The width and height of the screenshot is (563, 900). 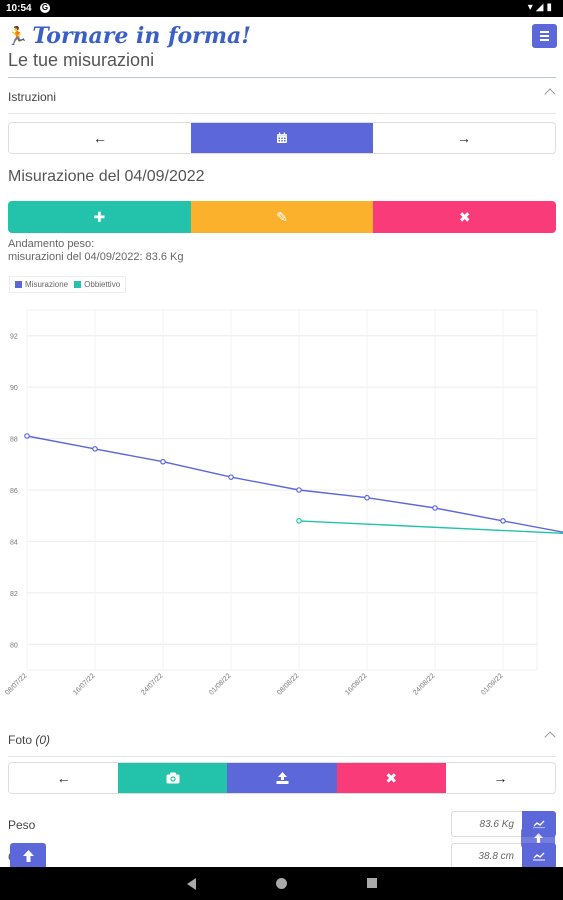 I want to click on y-tick-label: 92, so click(x=14, y=337).